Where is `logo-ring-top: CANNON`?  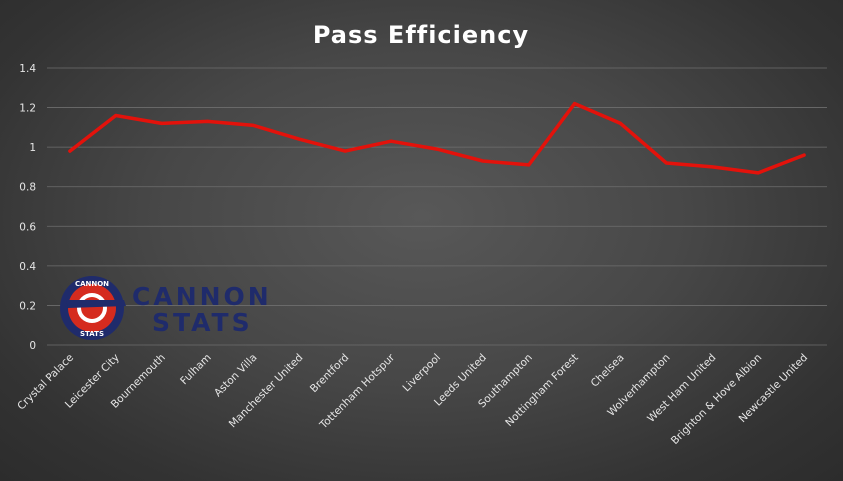 logo-ring-top: CANNON is located at coordinates (92, 284).